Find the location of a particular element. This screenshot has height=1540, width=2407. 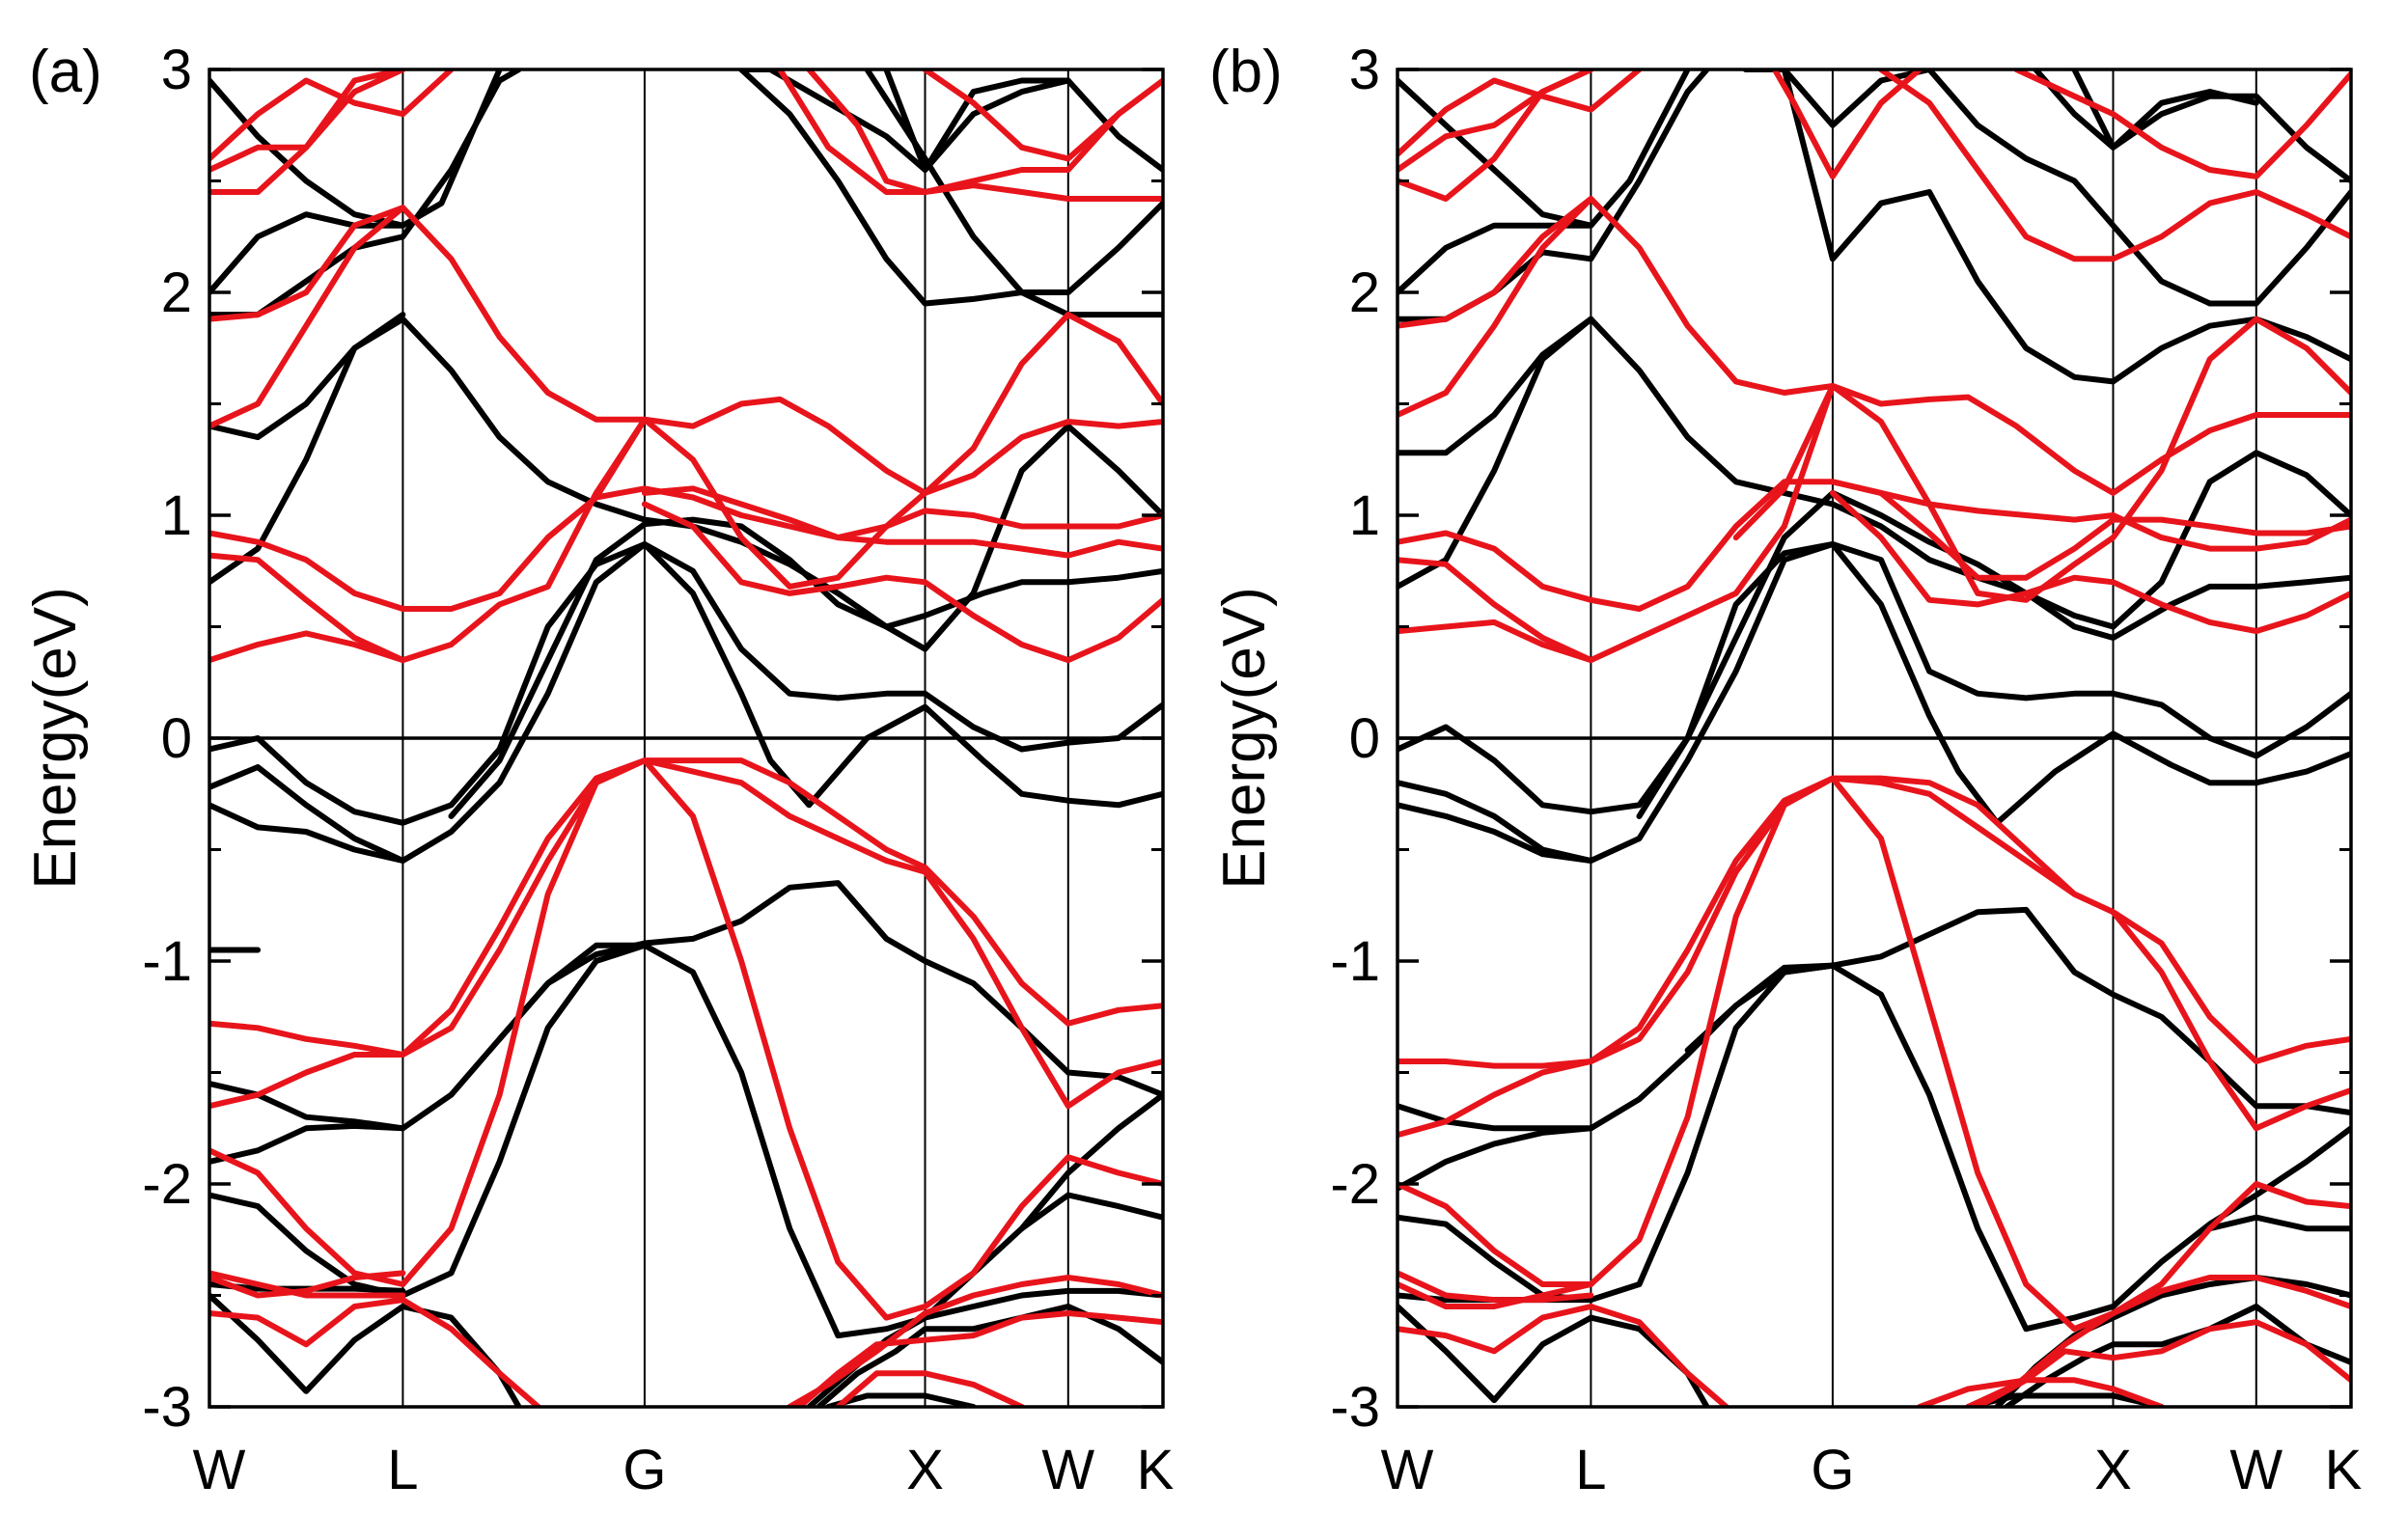

panel-label: (a) is located at coordinates (65, 72).